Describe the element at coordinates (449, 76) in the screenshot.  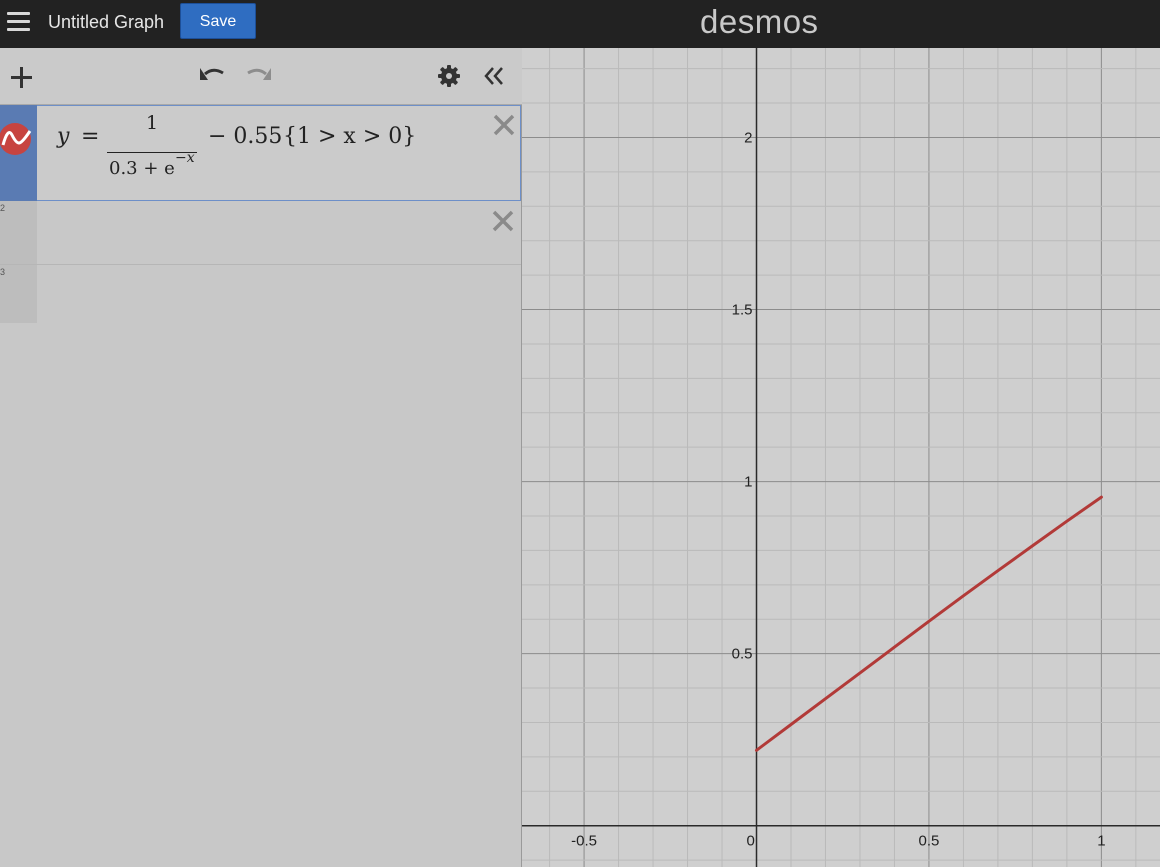
I see `gear-icon` at that location.